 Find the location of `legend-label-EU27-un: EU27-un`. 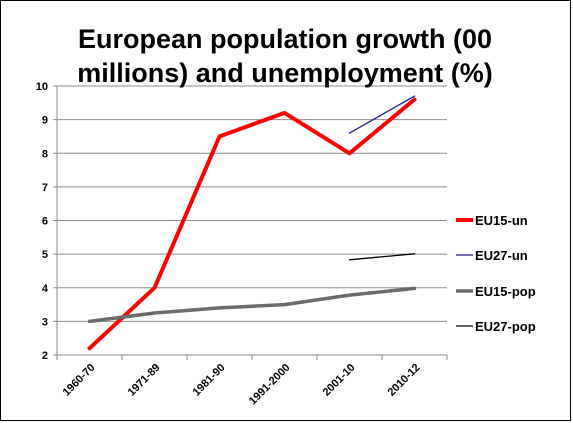

legend-label-EU27-un: EU27-un is located at coordinates (501, 255).